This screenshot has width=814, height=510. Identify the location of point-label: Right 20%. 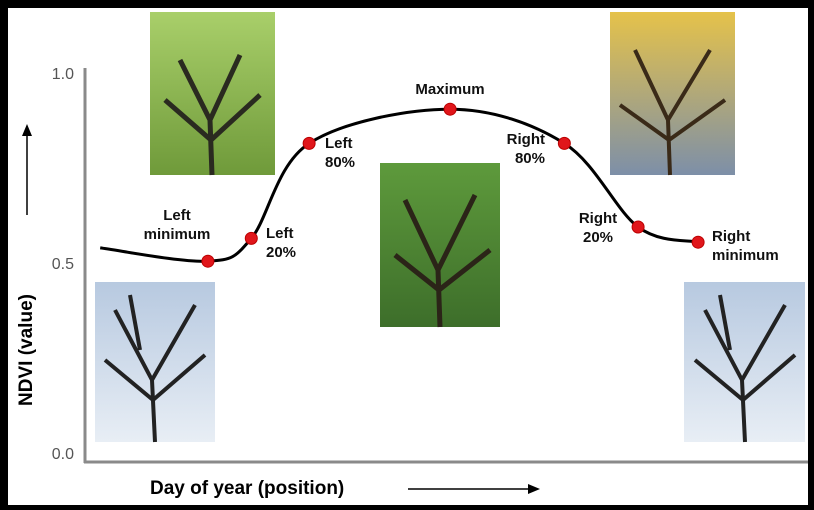
(598, 228).